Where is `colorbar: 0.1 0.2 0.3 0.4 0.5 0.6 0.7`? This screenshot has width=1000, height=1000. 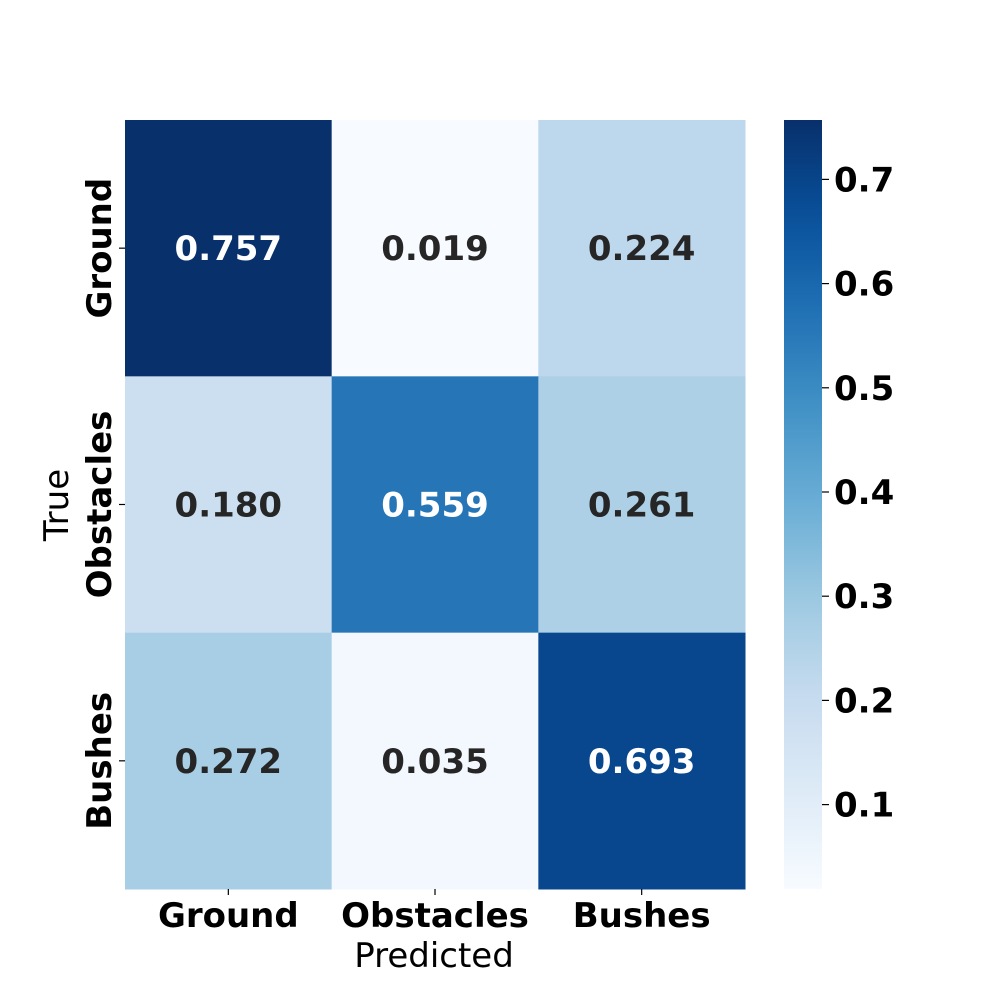
colorbar: 0.1 0.2 0.3 0.4 0.5 0.6 0.7 is located at coordinates (839, 504).